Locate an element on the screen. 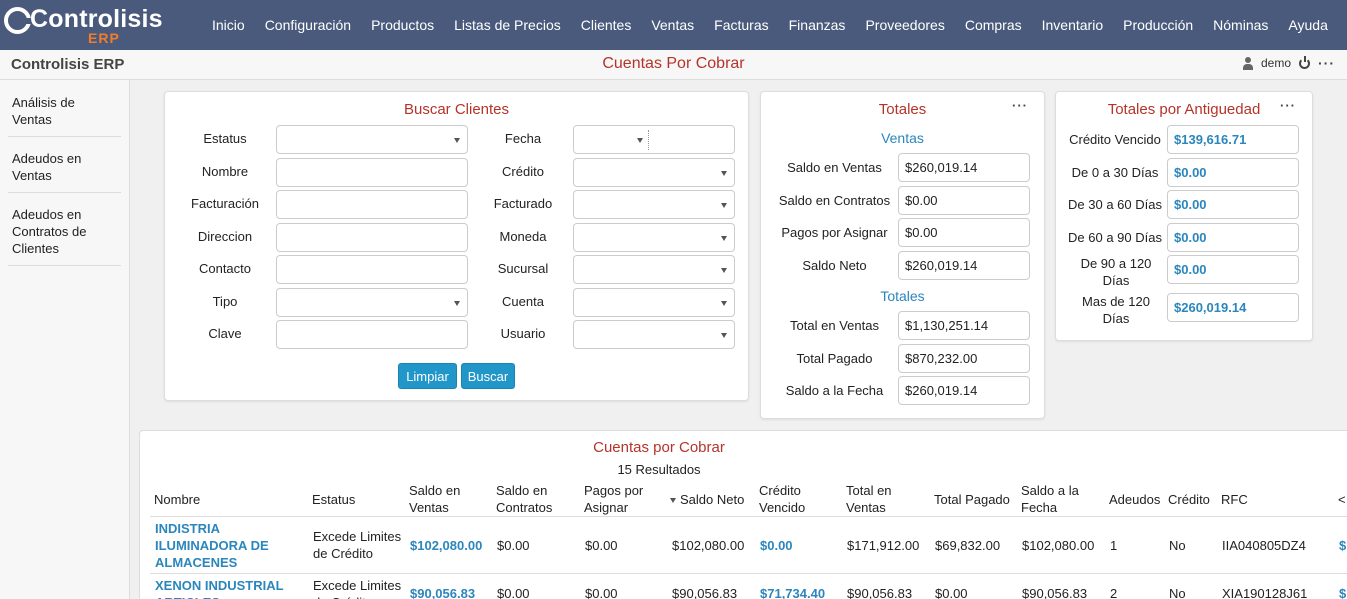 The height and width of the screenshot is (599, 1347). username: demo is located at coordinates (1275, 63).